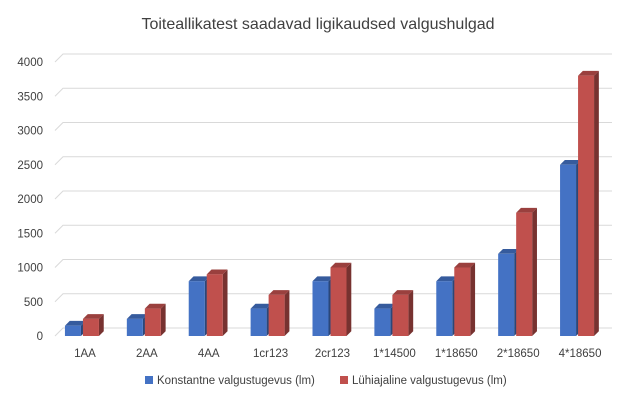 The width and height of the screenshot is (636, 403). Describe the element at coordinates (30, 132) in the screenshot. I see `y-tick-label: 3000` at that location.